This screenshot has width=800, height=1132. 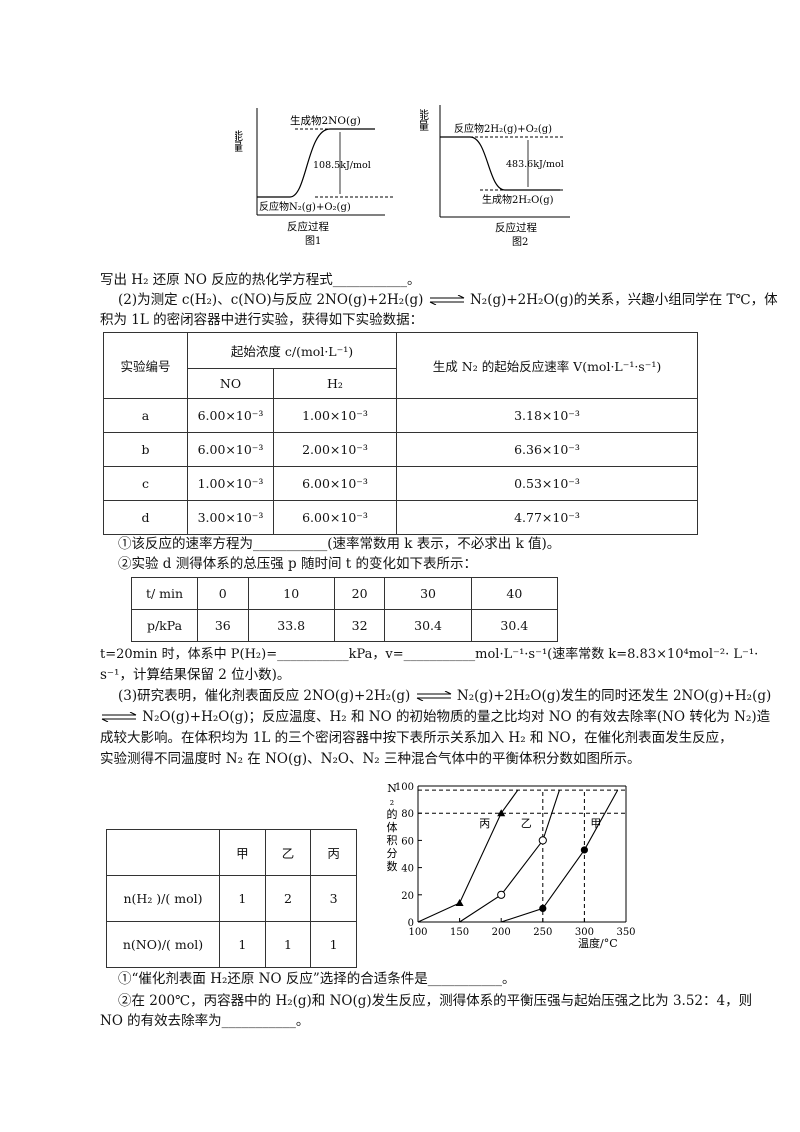 What do you see at coordinates (145, 415) in the screenshot?
I see `cell: a` at bounding box center [145, 415].